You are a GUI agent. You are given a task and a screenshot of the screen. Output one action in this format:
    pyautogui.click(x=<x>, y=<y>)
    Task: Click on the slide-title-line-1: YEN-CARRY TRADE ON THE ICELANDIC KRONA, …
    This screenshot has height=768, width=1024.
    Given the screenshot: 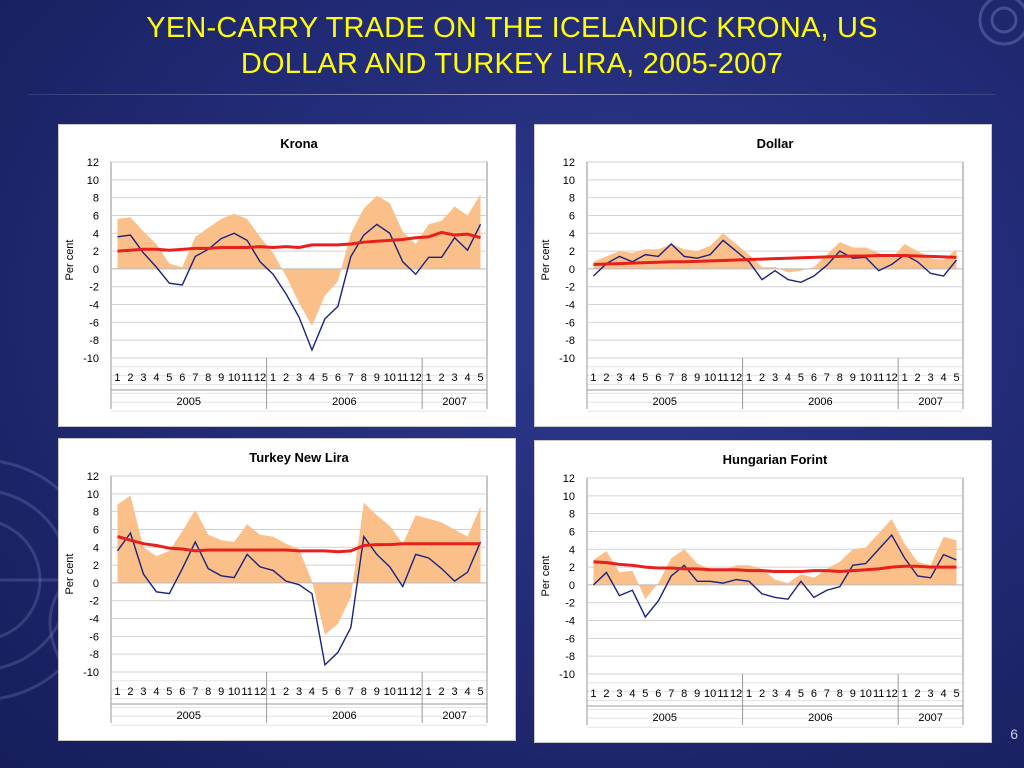 What is the action you would take?
    pyautogui.click(x=512, y=28)
    